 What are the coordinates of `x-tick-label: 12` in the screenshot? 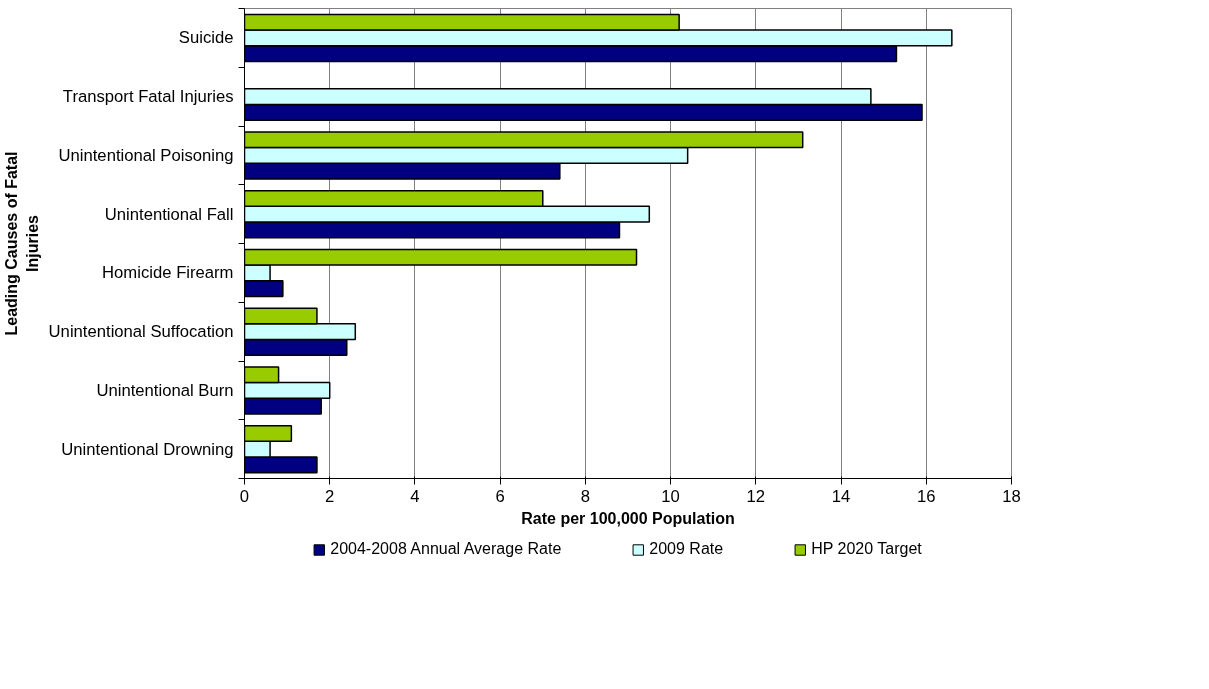 It's located at (756, 496).